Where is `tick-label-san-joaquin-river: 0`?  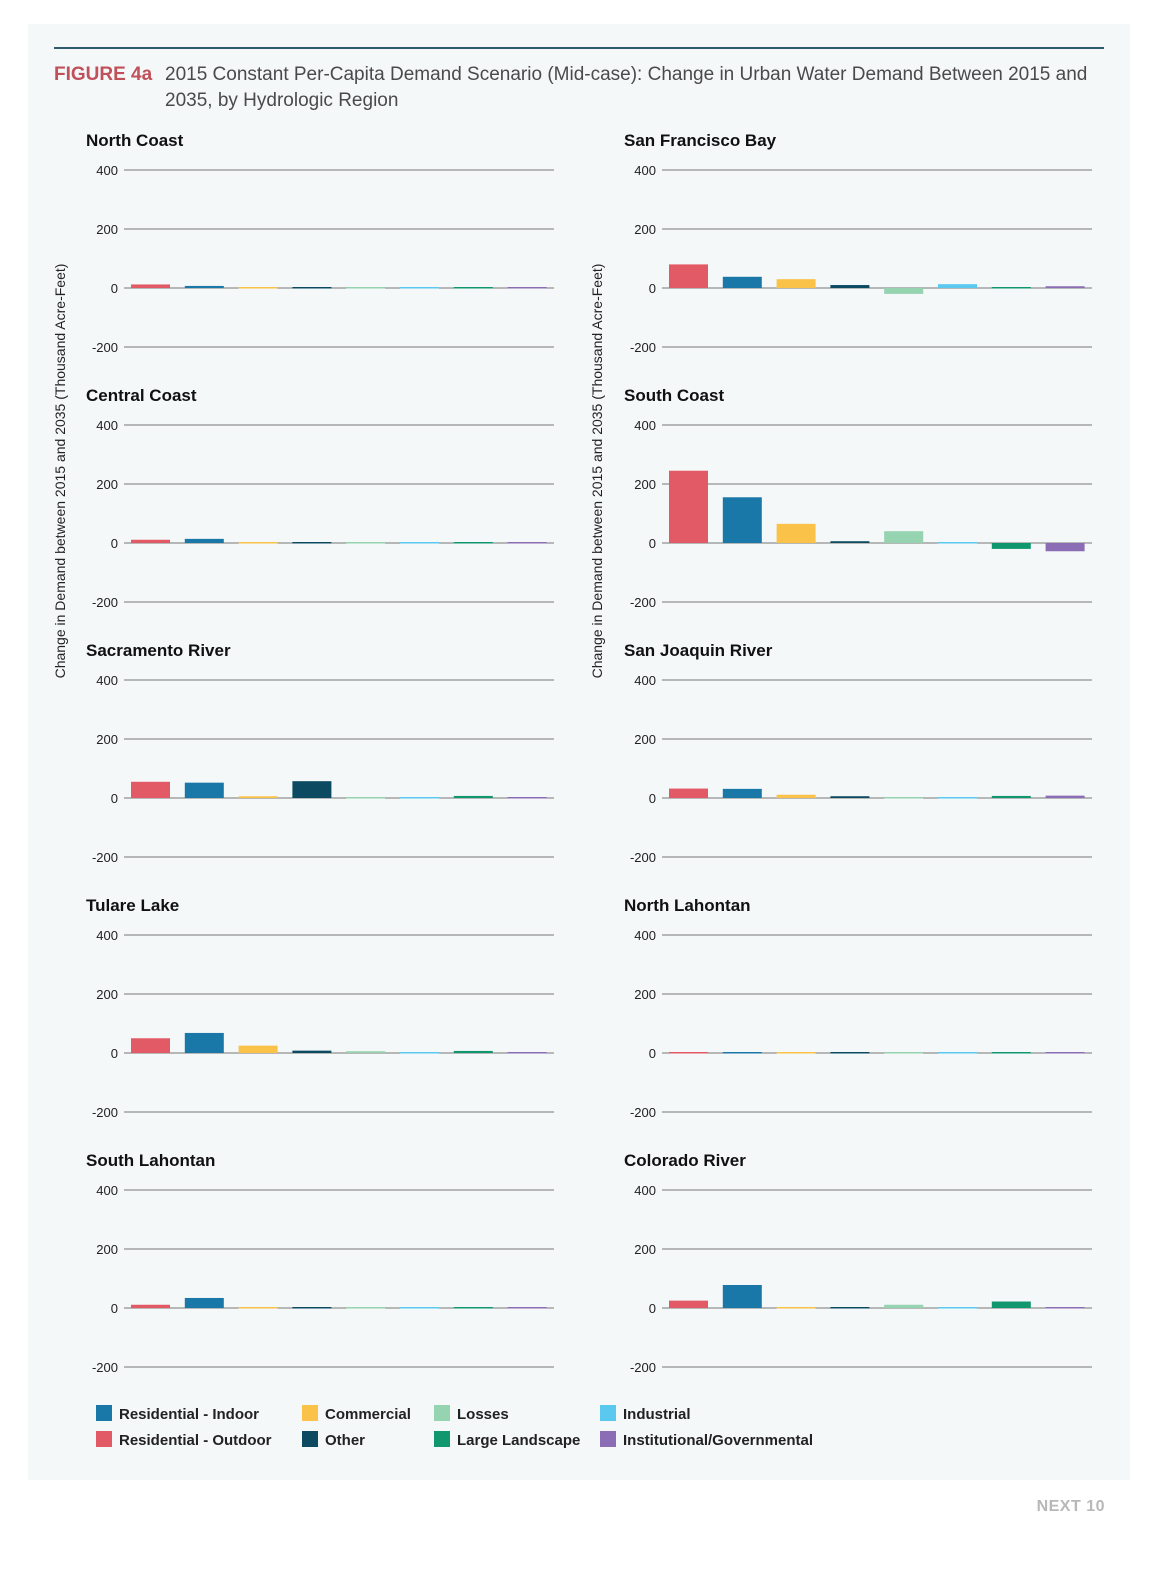
tick-label-san-joaquin-river: 0 is located at coordinates (652, 798).